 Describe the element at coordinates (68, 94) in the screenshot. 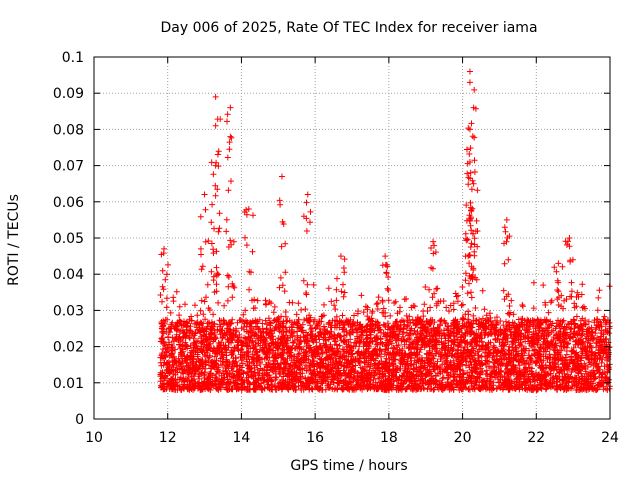

I see `y-tick-label: 0.09` at that location.